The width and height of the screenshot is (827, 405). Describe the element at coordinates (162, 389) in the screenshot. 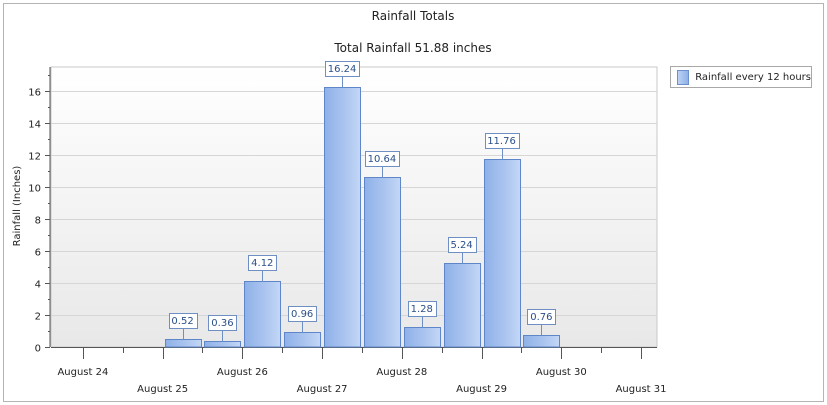

I see `x-tick-label: August 25` at that location.